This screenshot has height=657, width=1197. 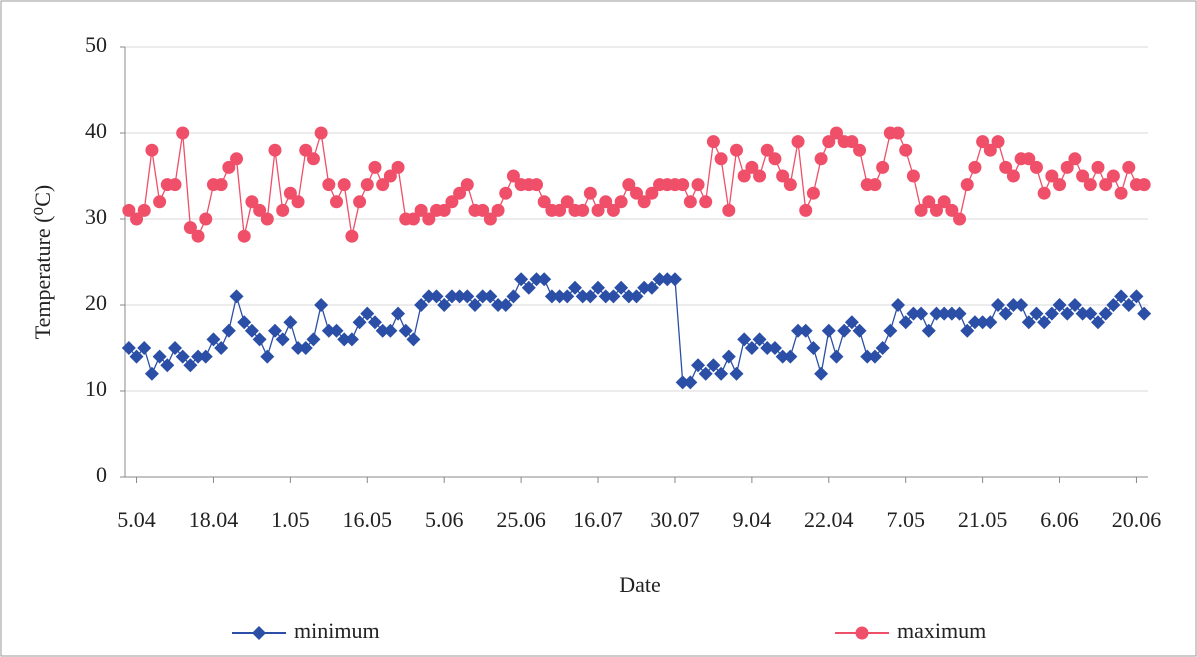 I want to click on x-tick-label: 21.05, so click(x=983, y=519).